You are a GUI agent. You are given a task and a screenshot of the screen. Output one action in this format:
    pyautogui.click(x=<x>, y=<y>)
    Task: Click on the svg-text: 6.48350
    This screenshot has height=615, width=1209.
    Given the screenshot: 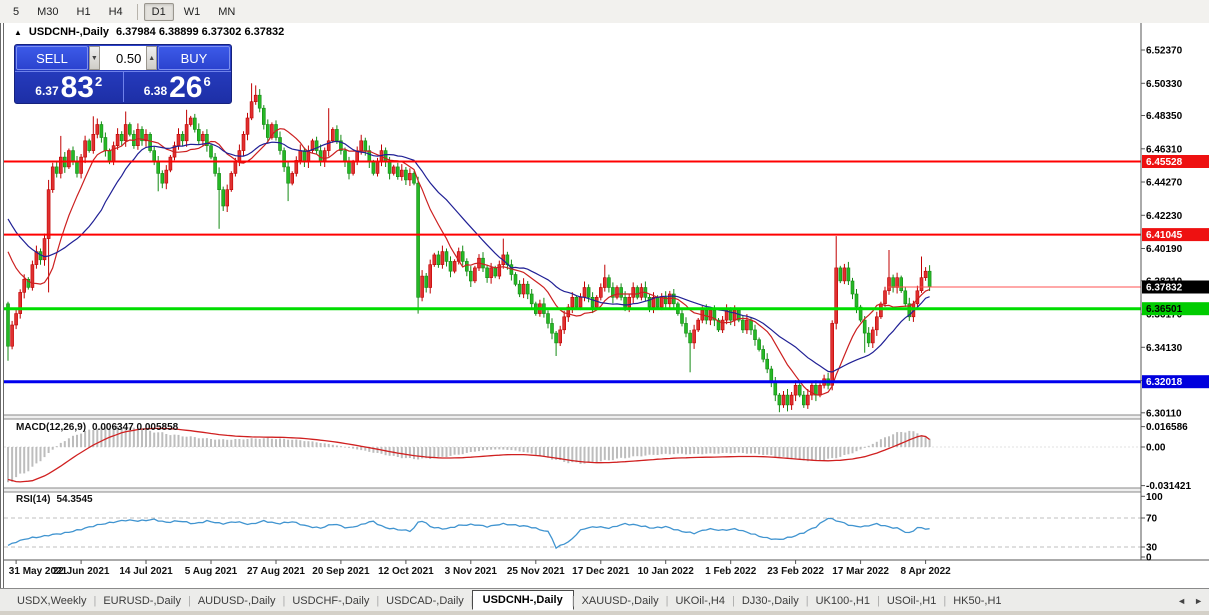 What is the action you would take?
    pyautogui.click(x=1164, y=116)
    